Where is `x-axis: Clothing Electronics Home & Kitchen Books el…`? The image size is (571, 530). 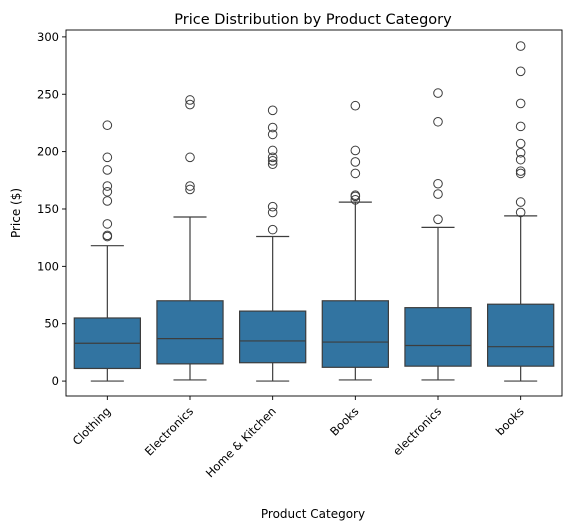 x-axis: Clothing Electronics Home & Kitchen Books el… is located at coordinates (298, 438).